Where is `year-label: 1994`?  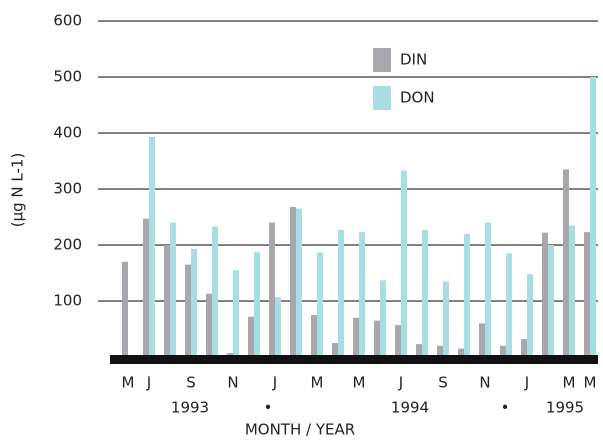 year-label: 1994 is located at coordinates (410, 408).